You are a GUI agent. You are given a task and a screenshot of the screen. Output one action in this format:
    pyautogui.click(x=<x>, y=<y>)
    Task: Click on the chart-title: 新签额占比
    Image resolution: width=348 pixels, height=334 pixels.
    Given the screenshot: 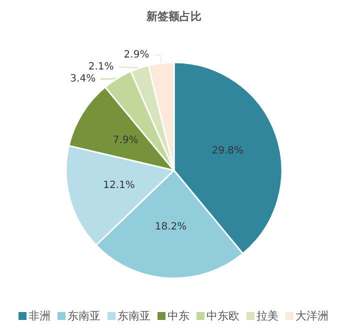 What is the action you would take?
    pyautogui.click(x=174, y=16)
    